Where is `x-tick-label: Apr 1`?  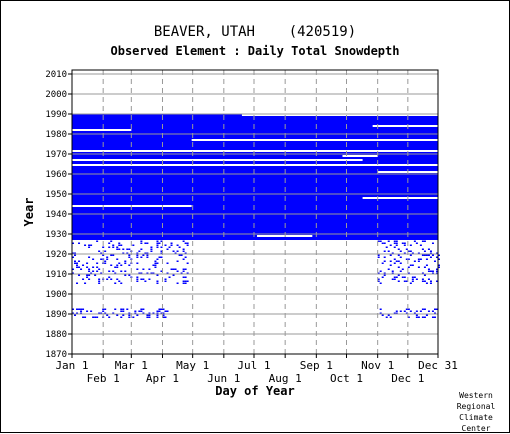 x-tick-label: Apr 1 is located at coordinates (162, 378).